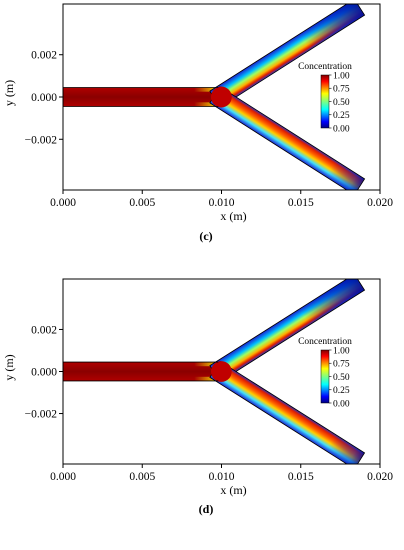  What do you see at coordinates (205, 236) in the screenshot?
I see `panel-label: (c)` at bounding box center [205, 236].